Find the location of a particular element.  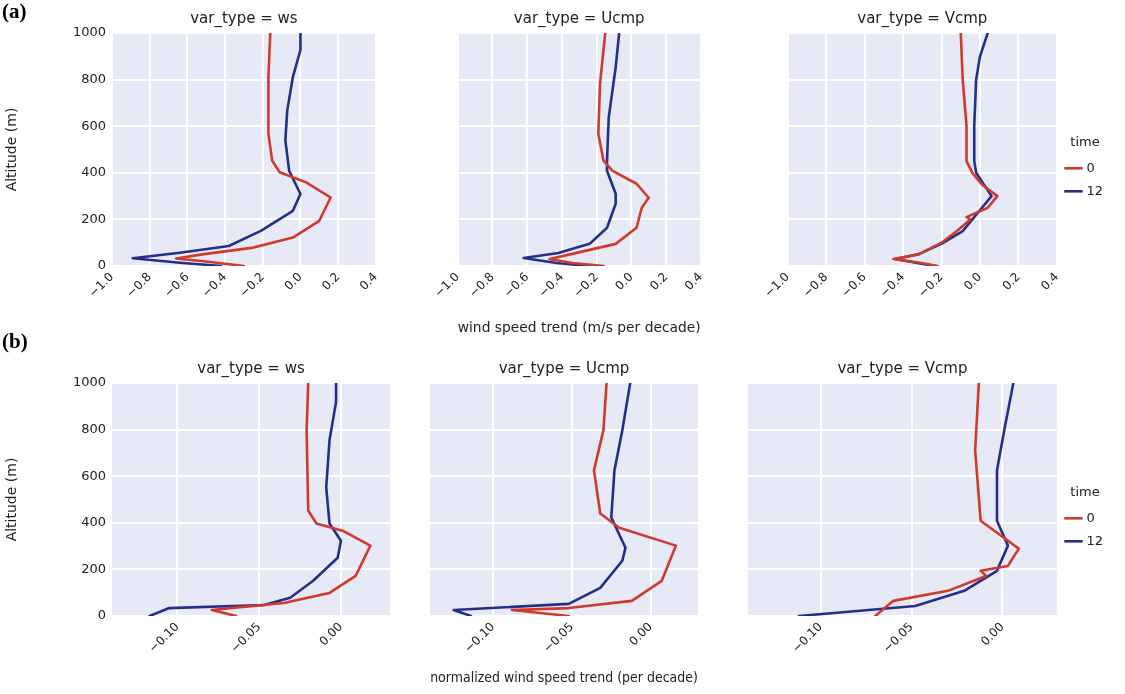

x-axis-title: wind speed trend (m/s per decade) is located at coordinates (579, 327).